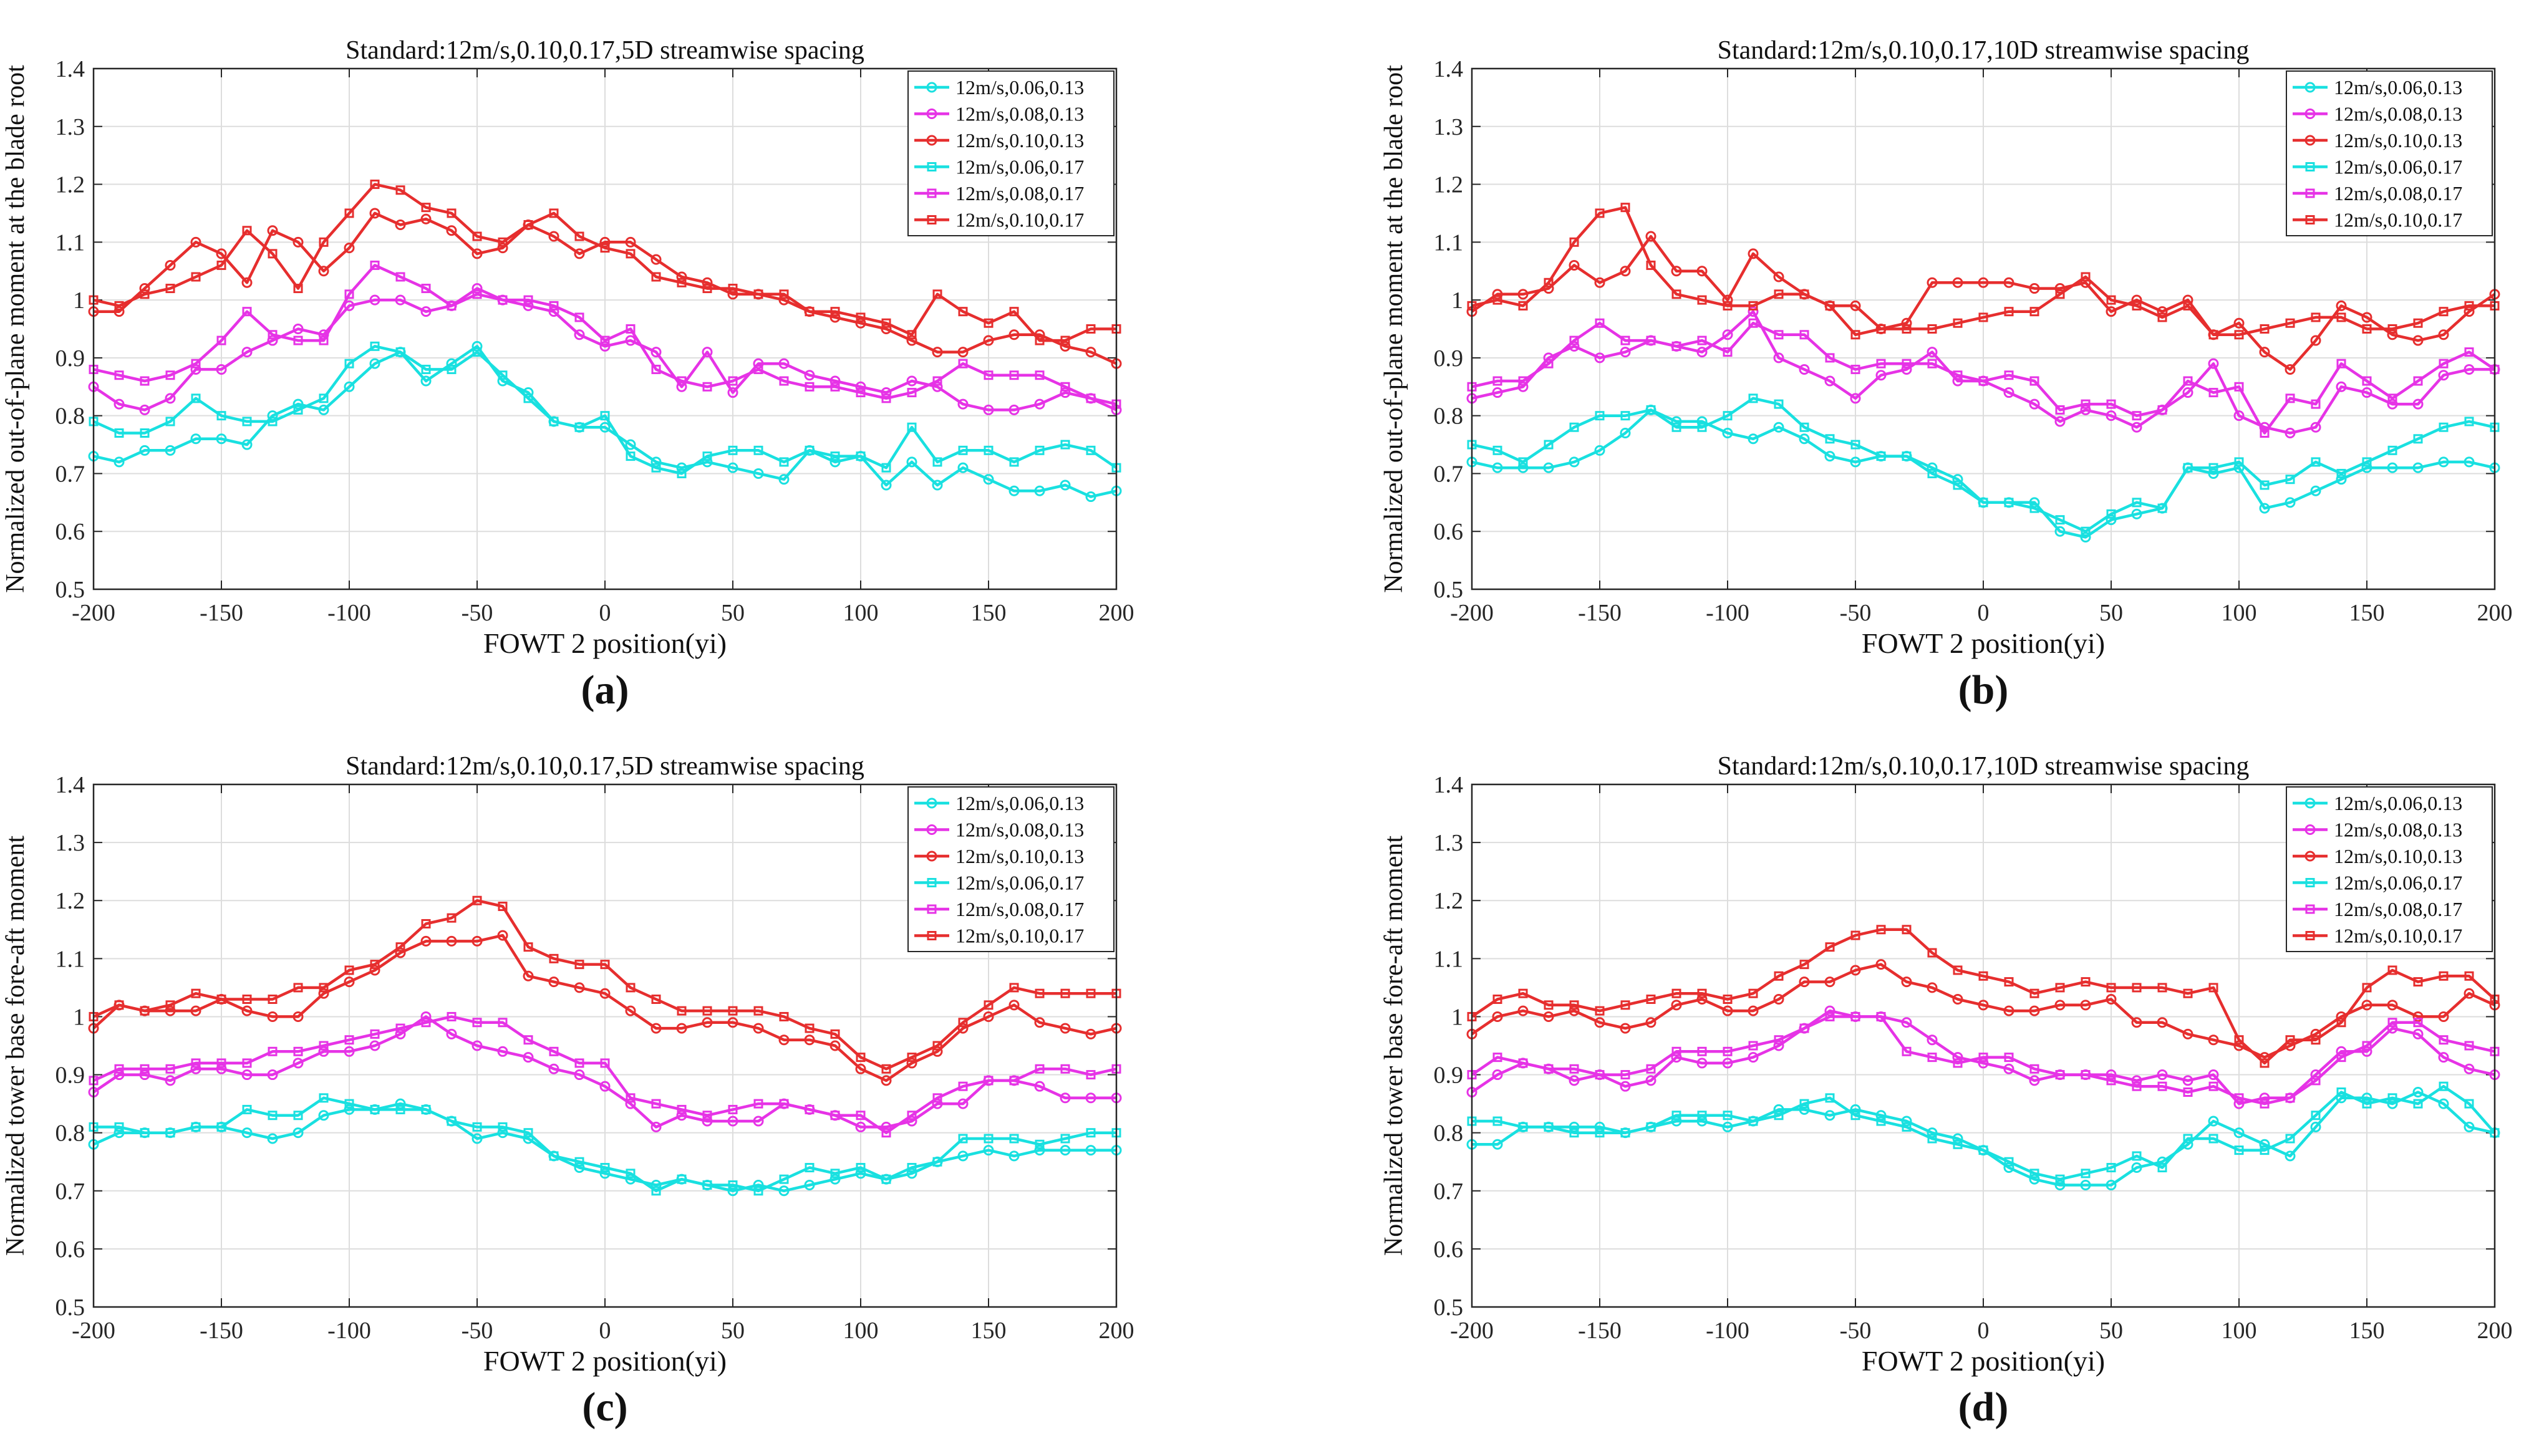  I want to click on y-tick-label: 0.8, so click(70, 417).